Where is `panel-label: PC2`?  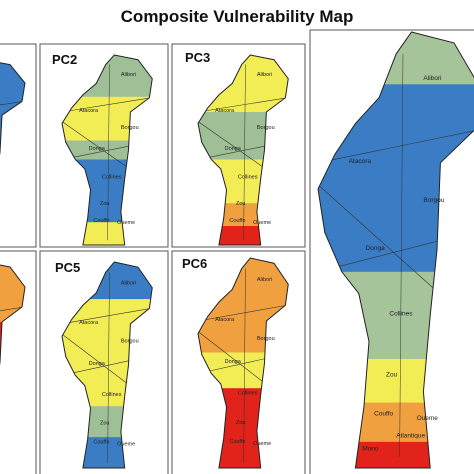 panel-label: PC2 is located at coordinates (64, 59).